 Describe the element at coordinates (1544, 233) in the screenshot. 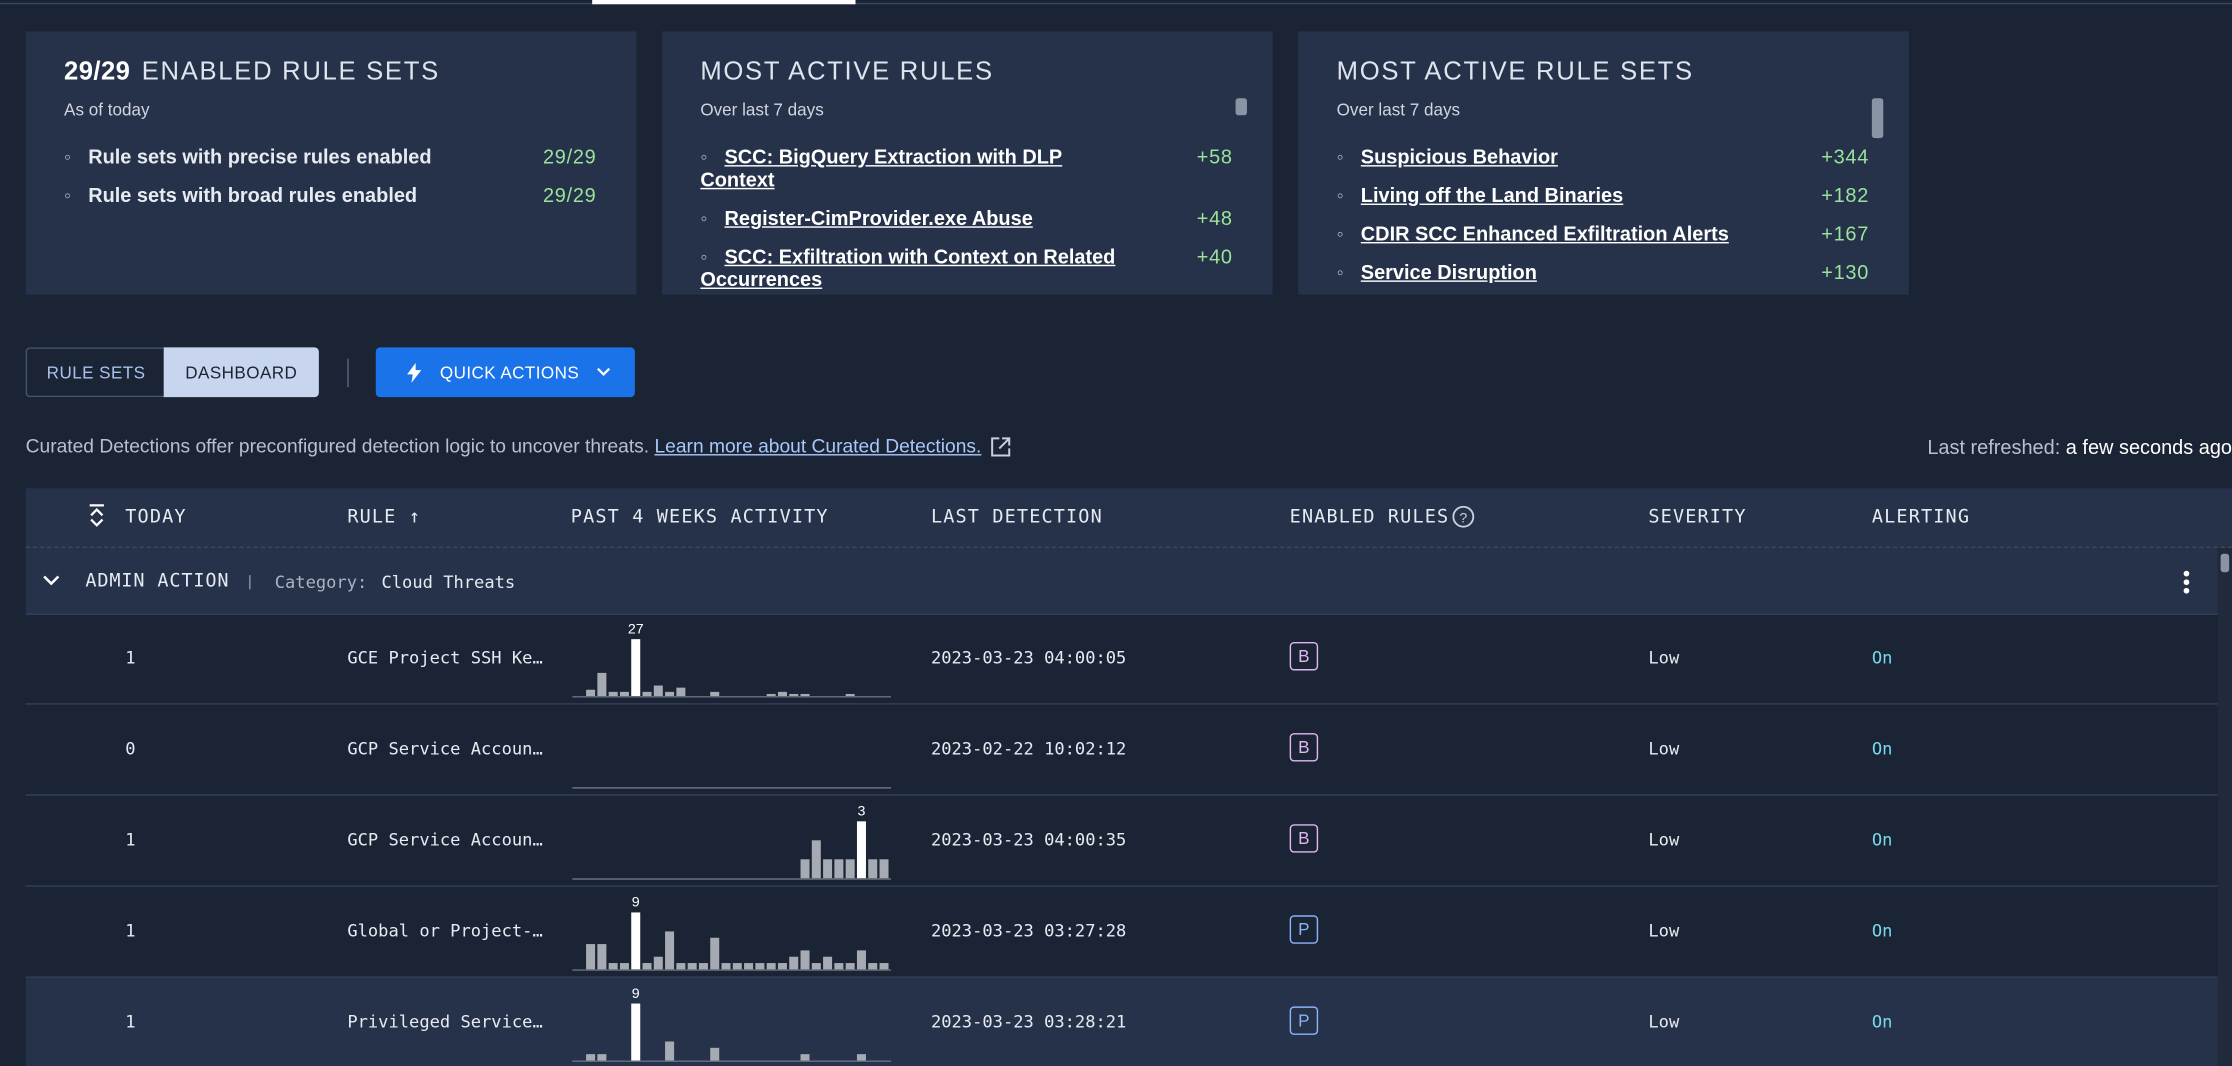

I see `card-item-link: CDIR SCC Enhanced Exfiltration Alerts` at that location.